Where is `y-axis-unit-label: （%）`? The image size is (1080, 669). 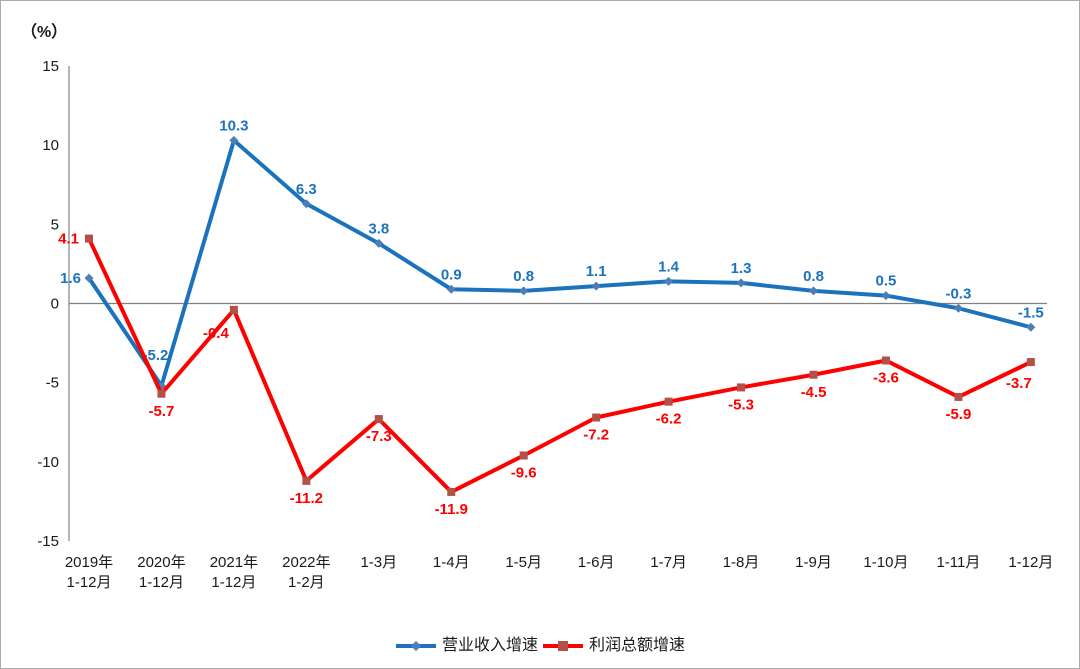
y-axis-unit-label: （%） is located at coordinates (44, 32).